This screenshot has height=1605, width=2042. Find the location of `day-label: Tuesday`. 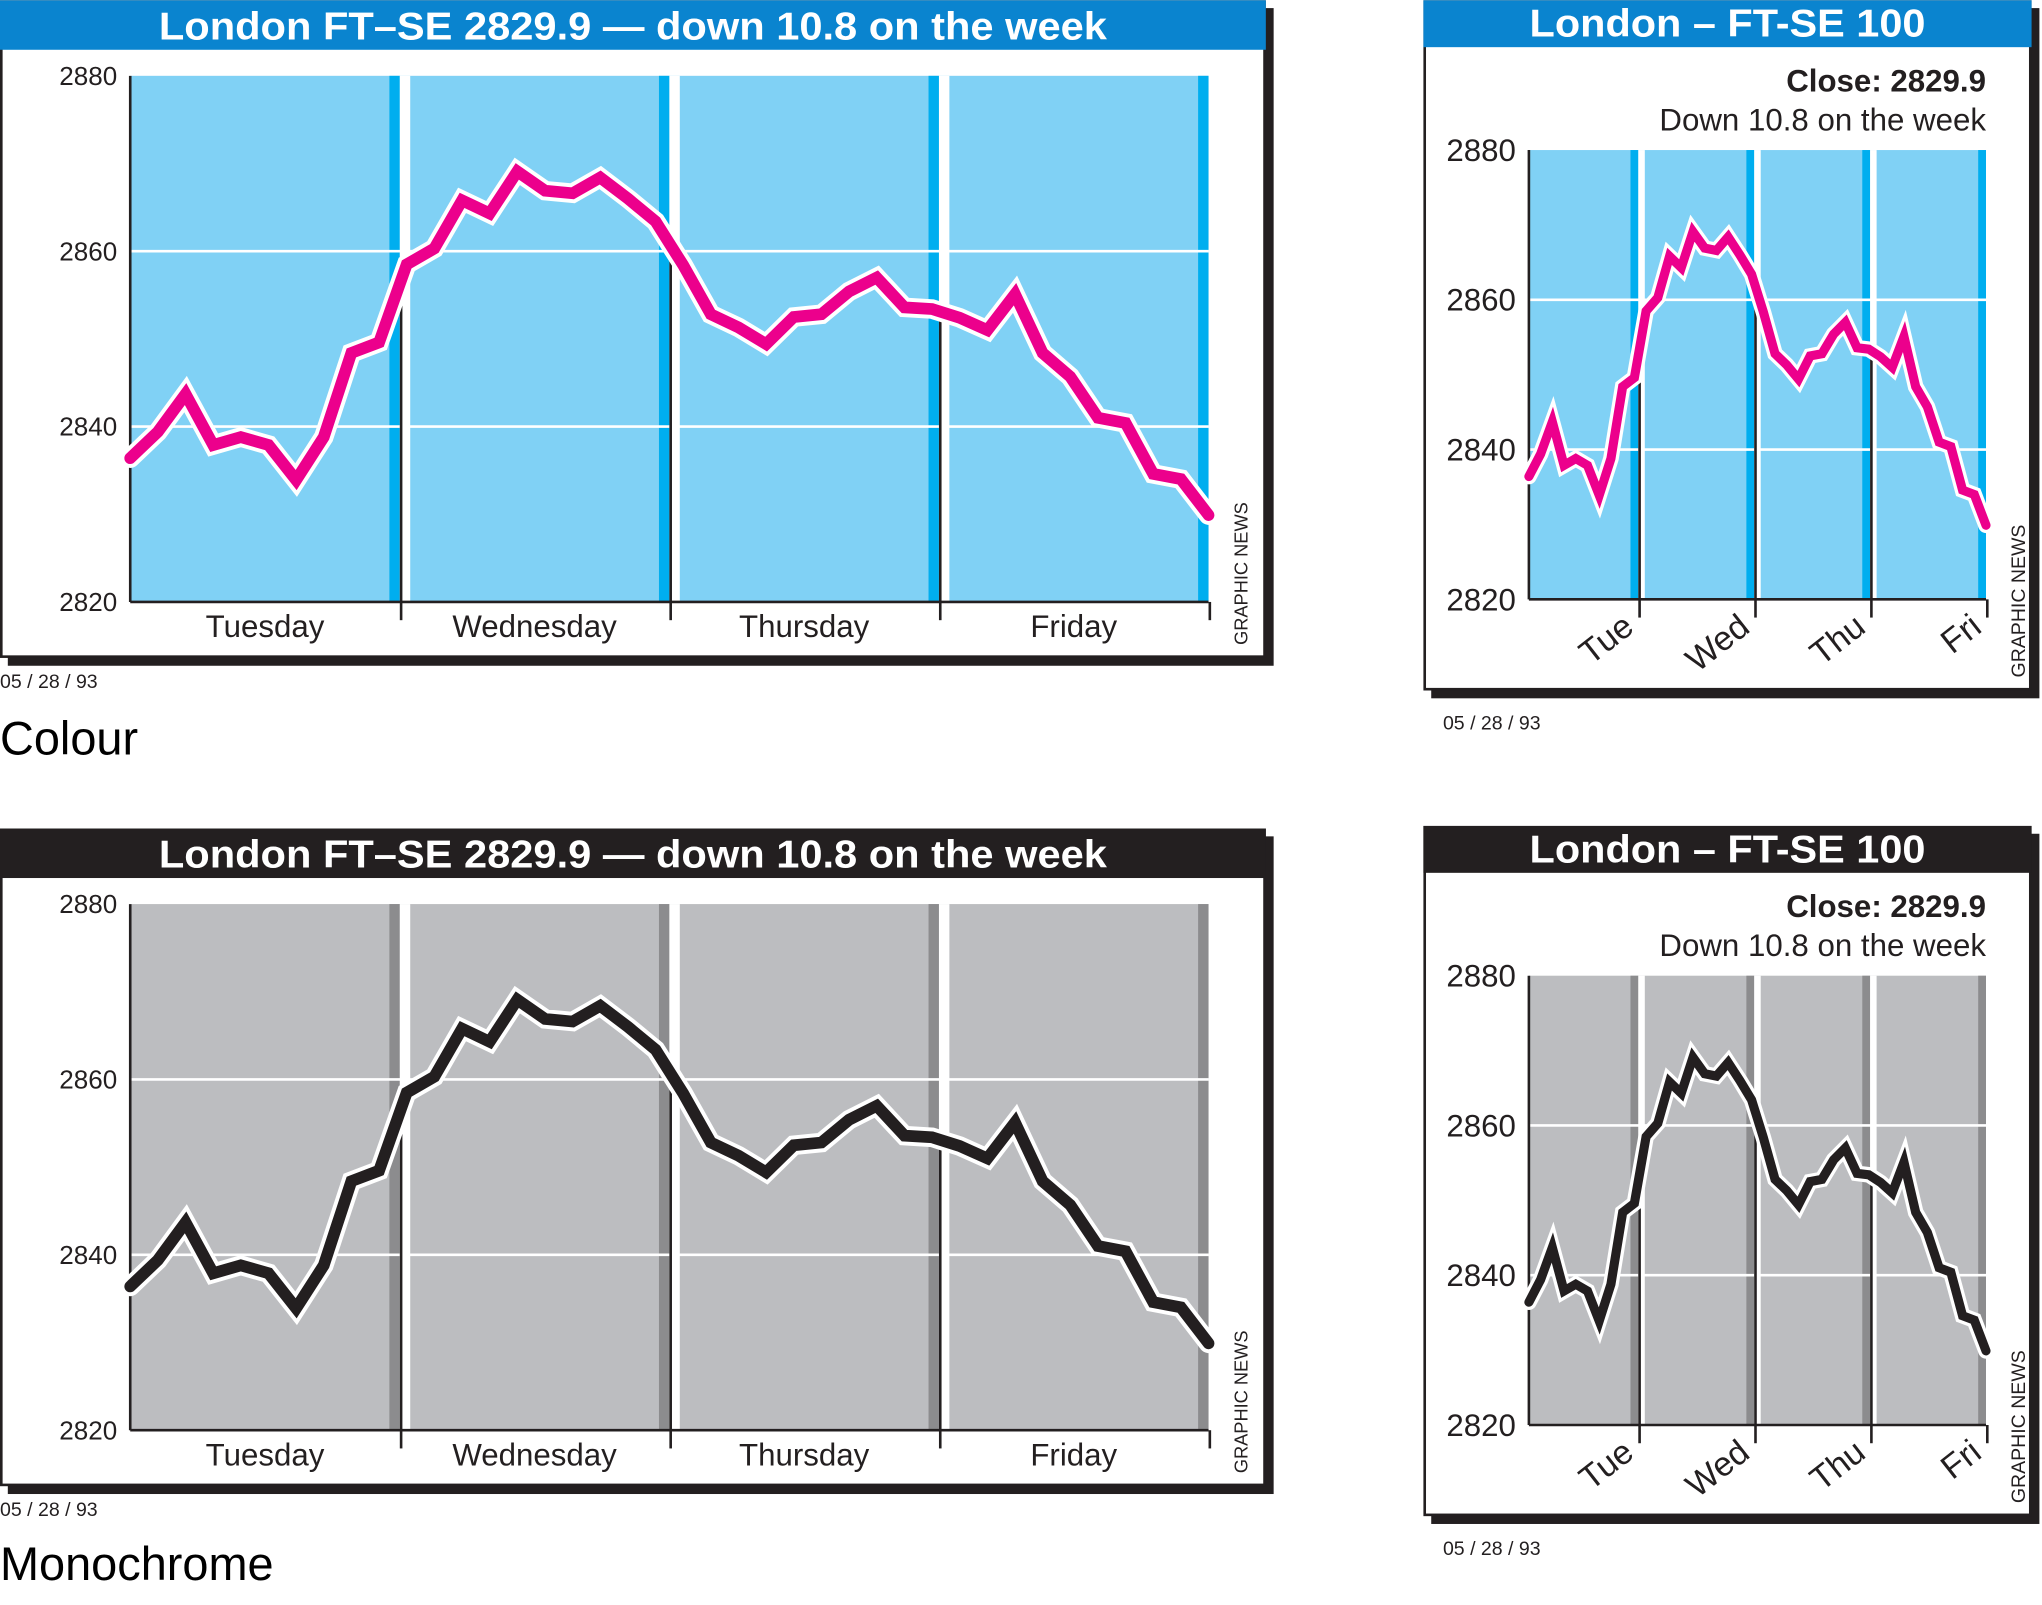

day-label: Tuesday is located at coordinates (265, 1454).